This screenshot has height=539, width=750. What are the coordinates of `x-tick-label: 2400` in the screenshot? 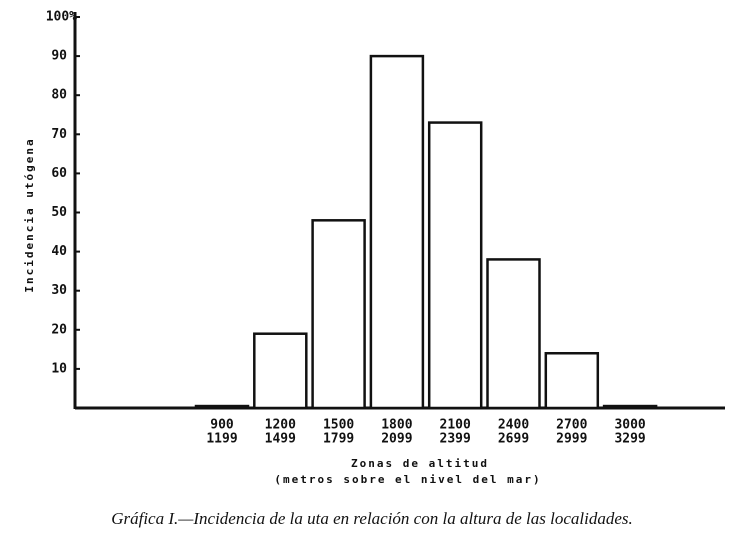 It's located at (513, 425).